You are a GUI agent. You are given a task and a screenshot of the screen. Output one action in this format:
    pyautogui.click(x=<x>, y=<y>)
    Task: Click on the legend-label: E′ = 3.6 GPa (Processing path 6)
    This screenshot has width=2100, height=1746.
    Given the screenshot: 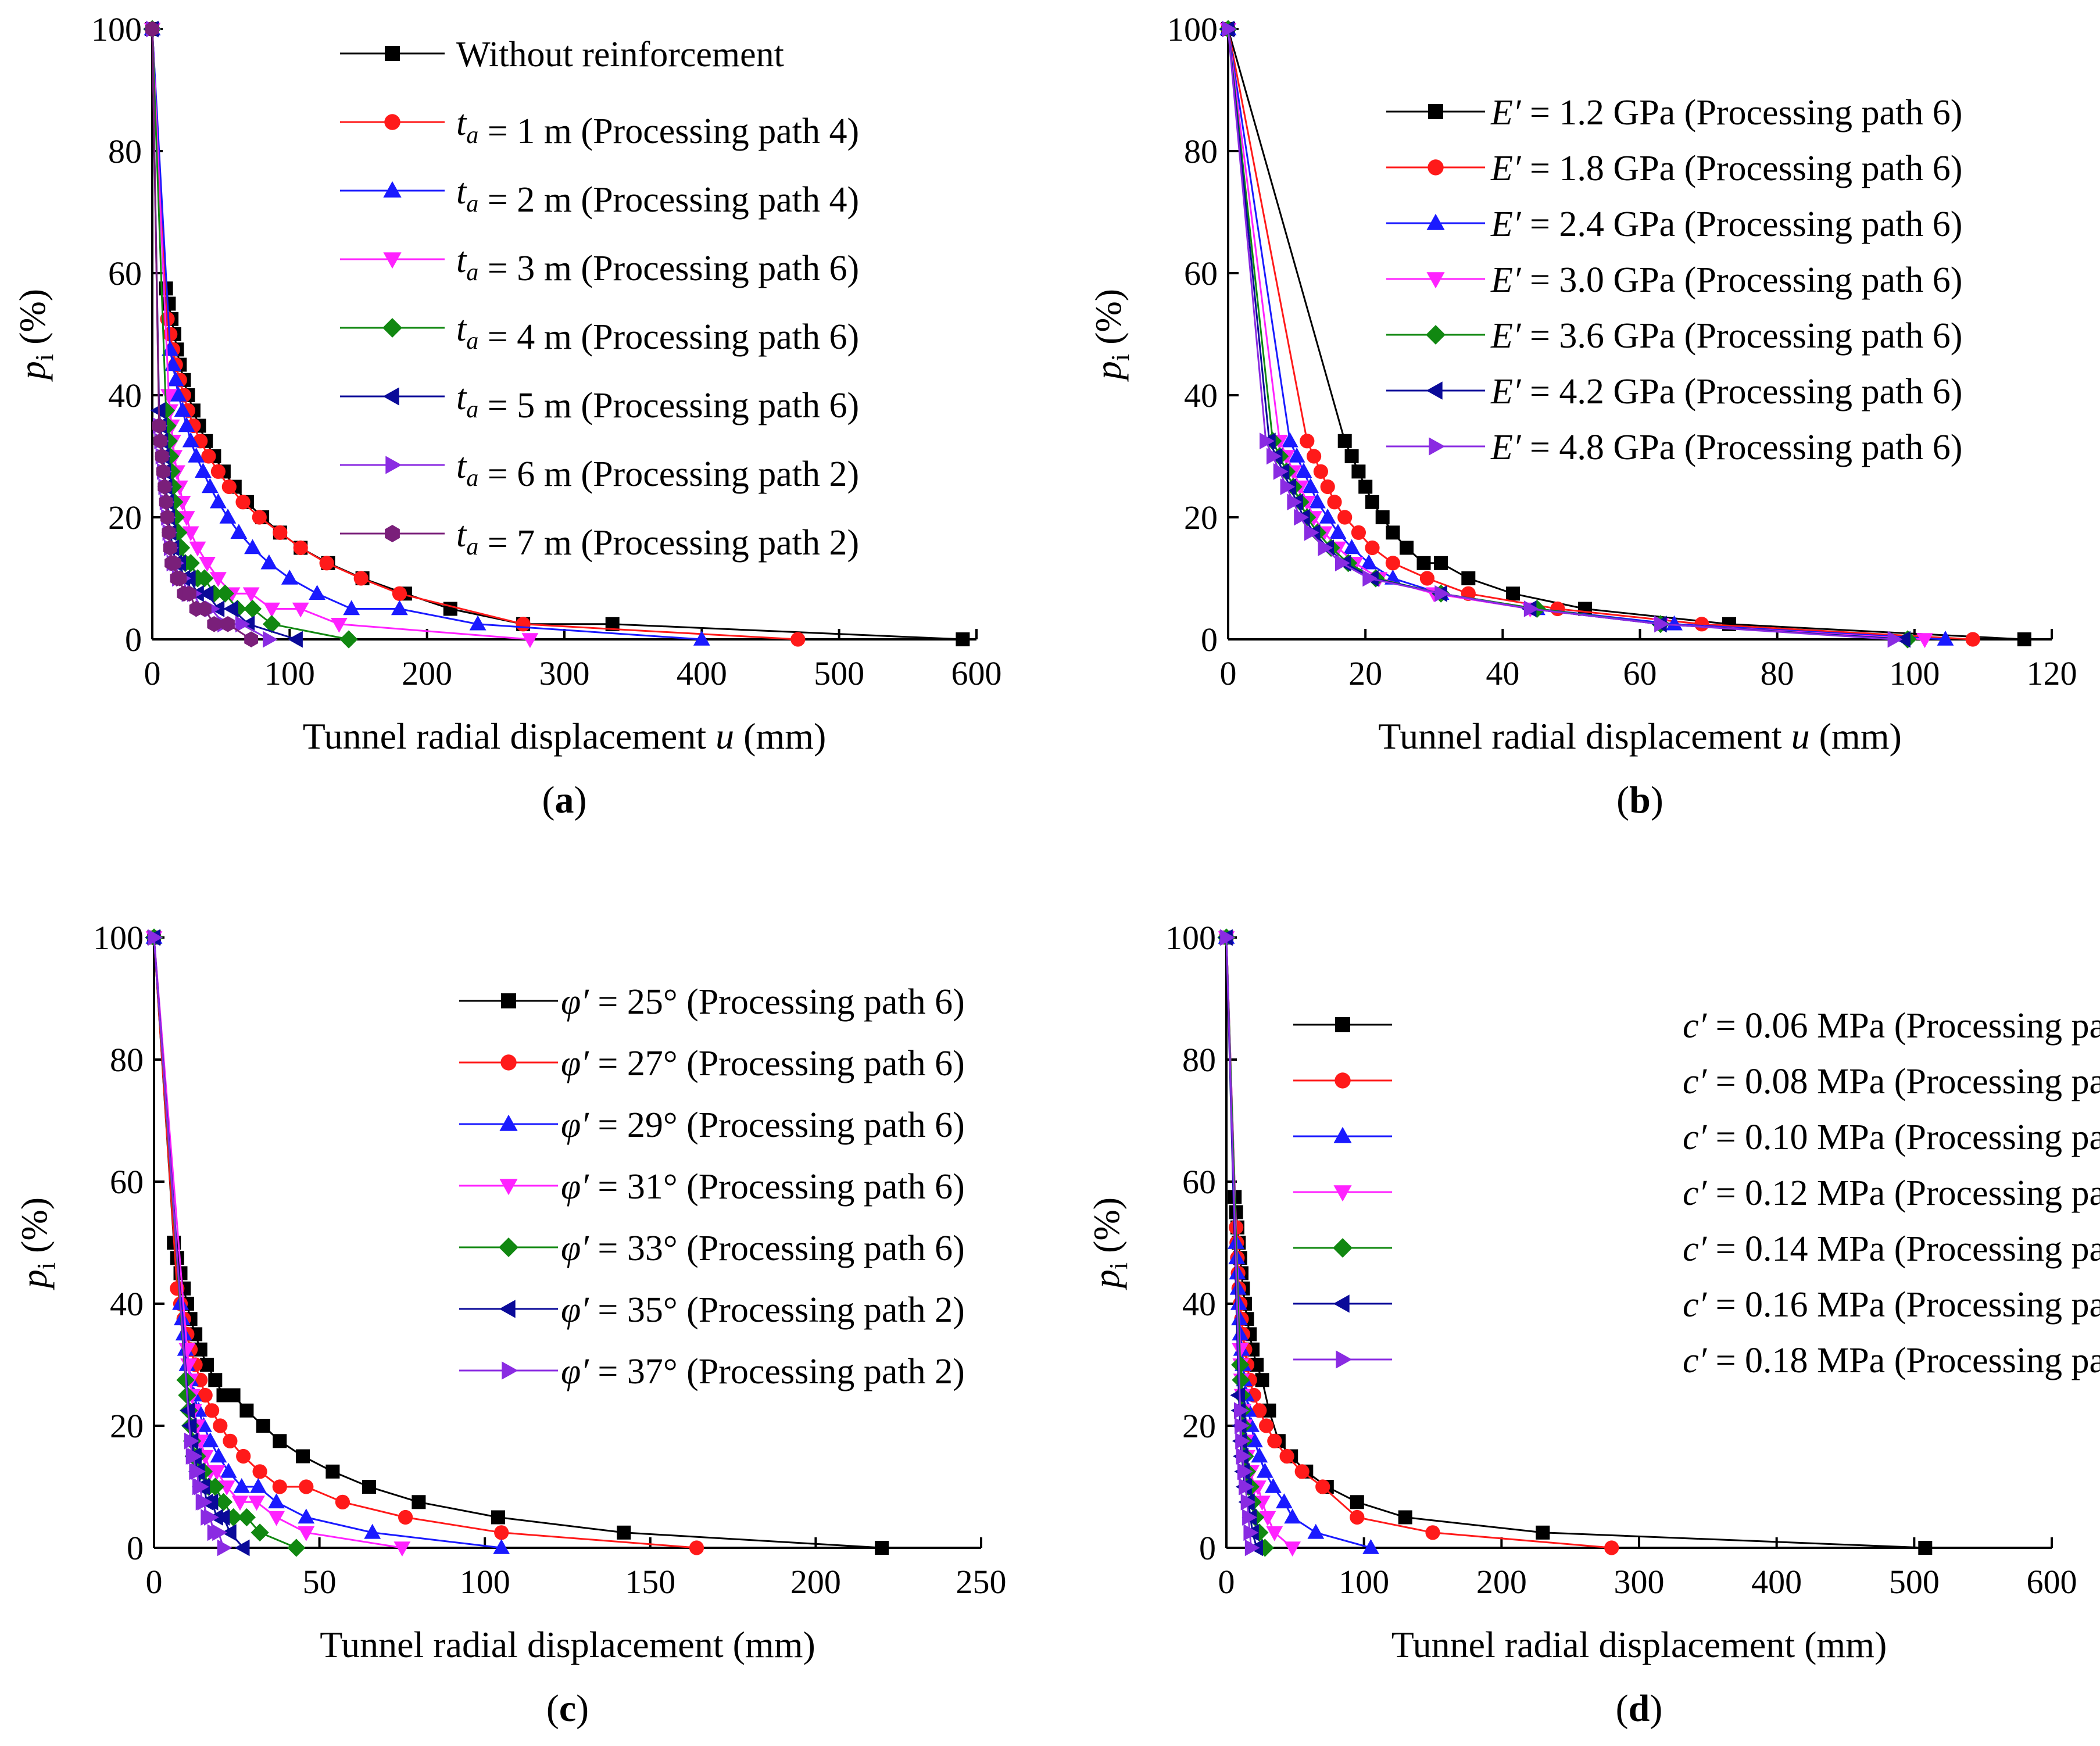 What is the action you would take?
    pyautogui.click(x=1726, y=336)
    